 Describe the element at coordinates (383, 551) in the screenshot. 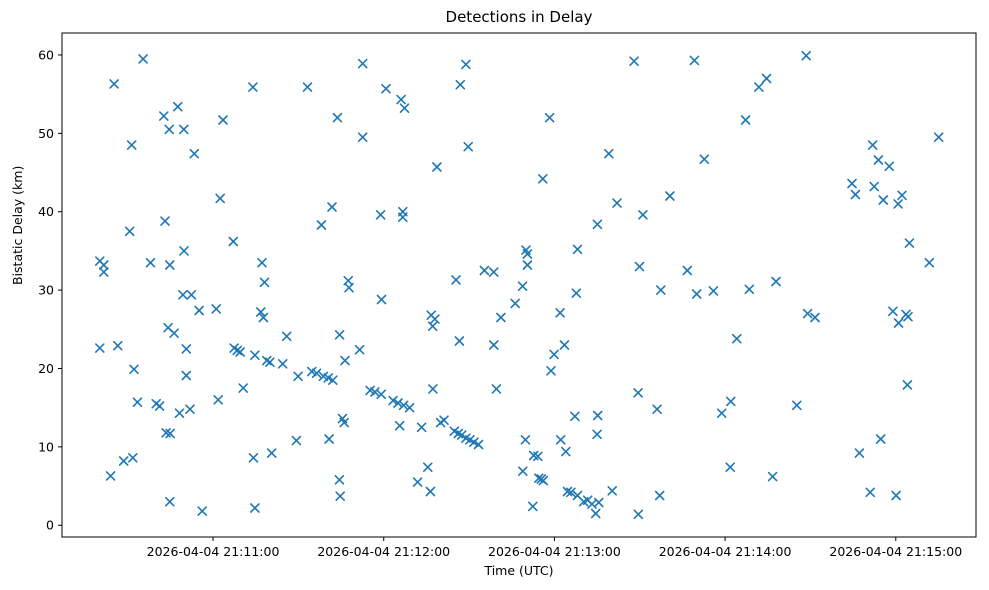

I see `x-tick-label: 2026-04-04 21:12:00` at that location.